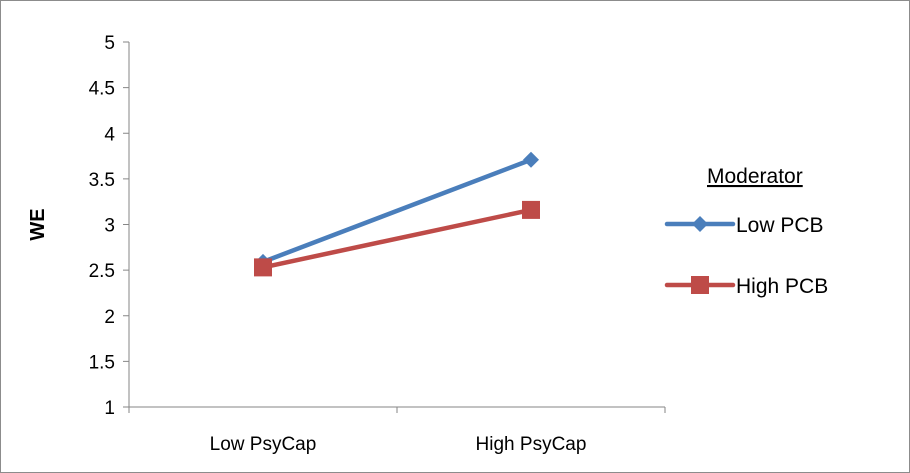  What do you see at coordinates (102, 362) in the screenshot?
I see `y-tick-label: 1.5` at bounding box center [102, 362].